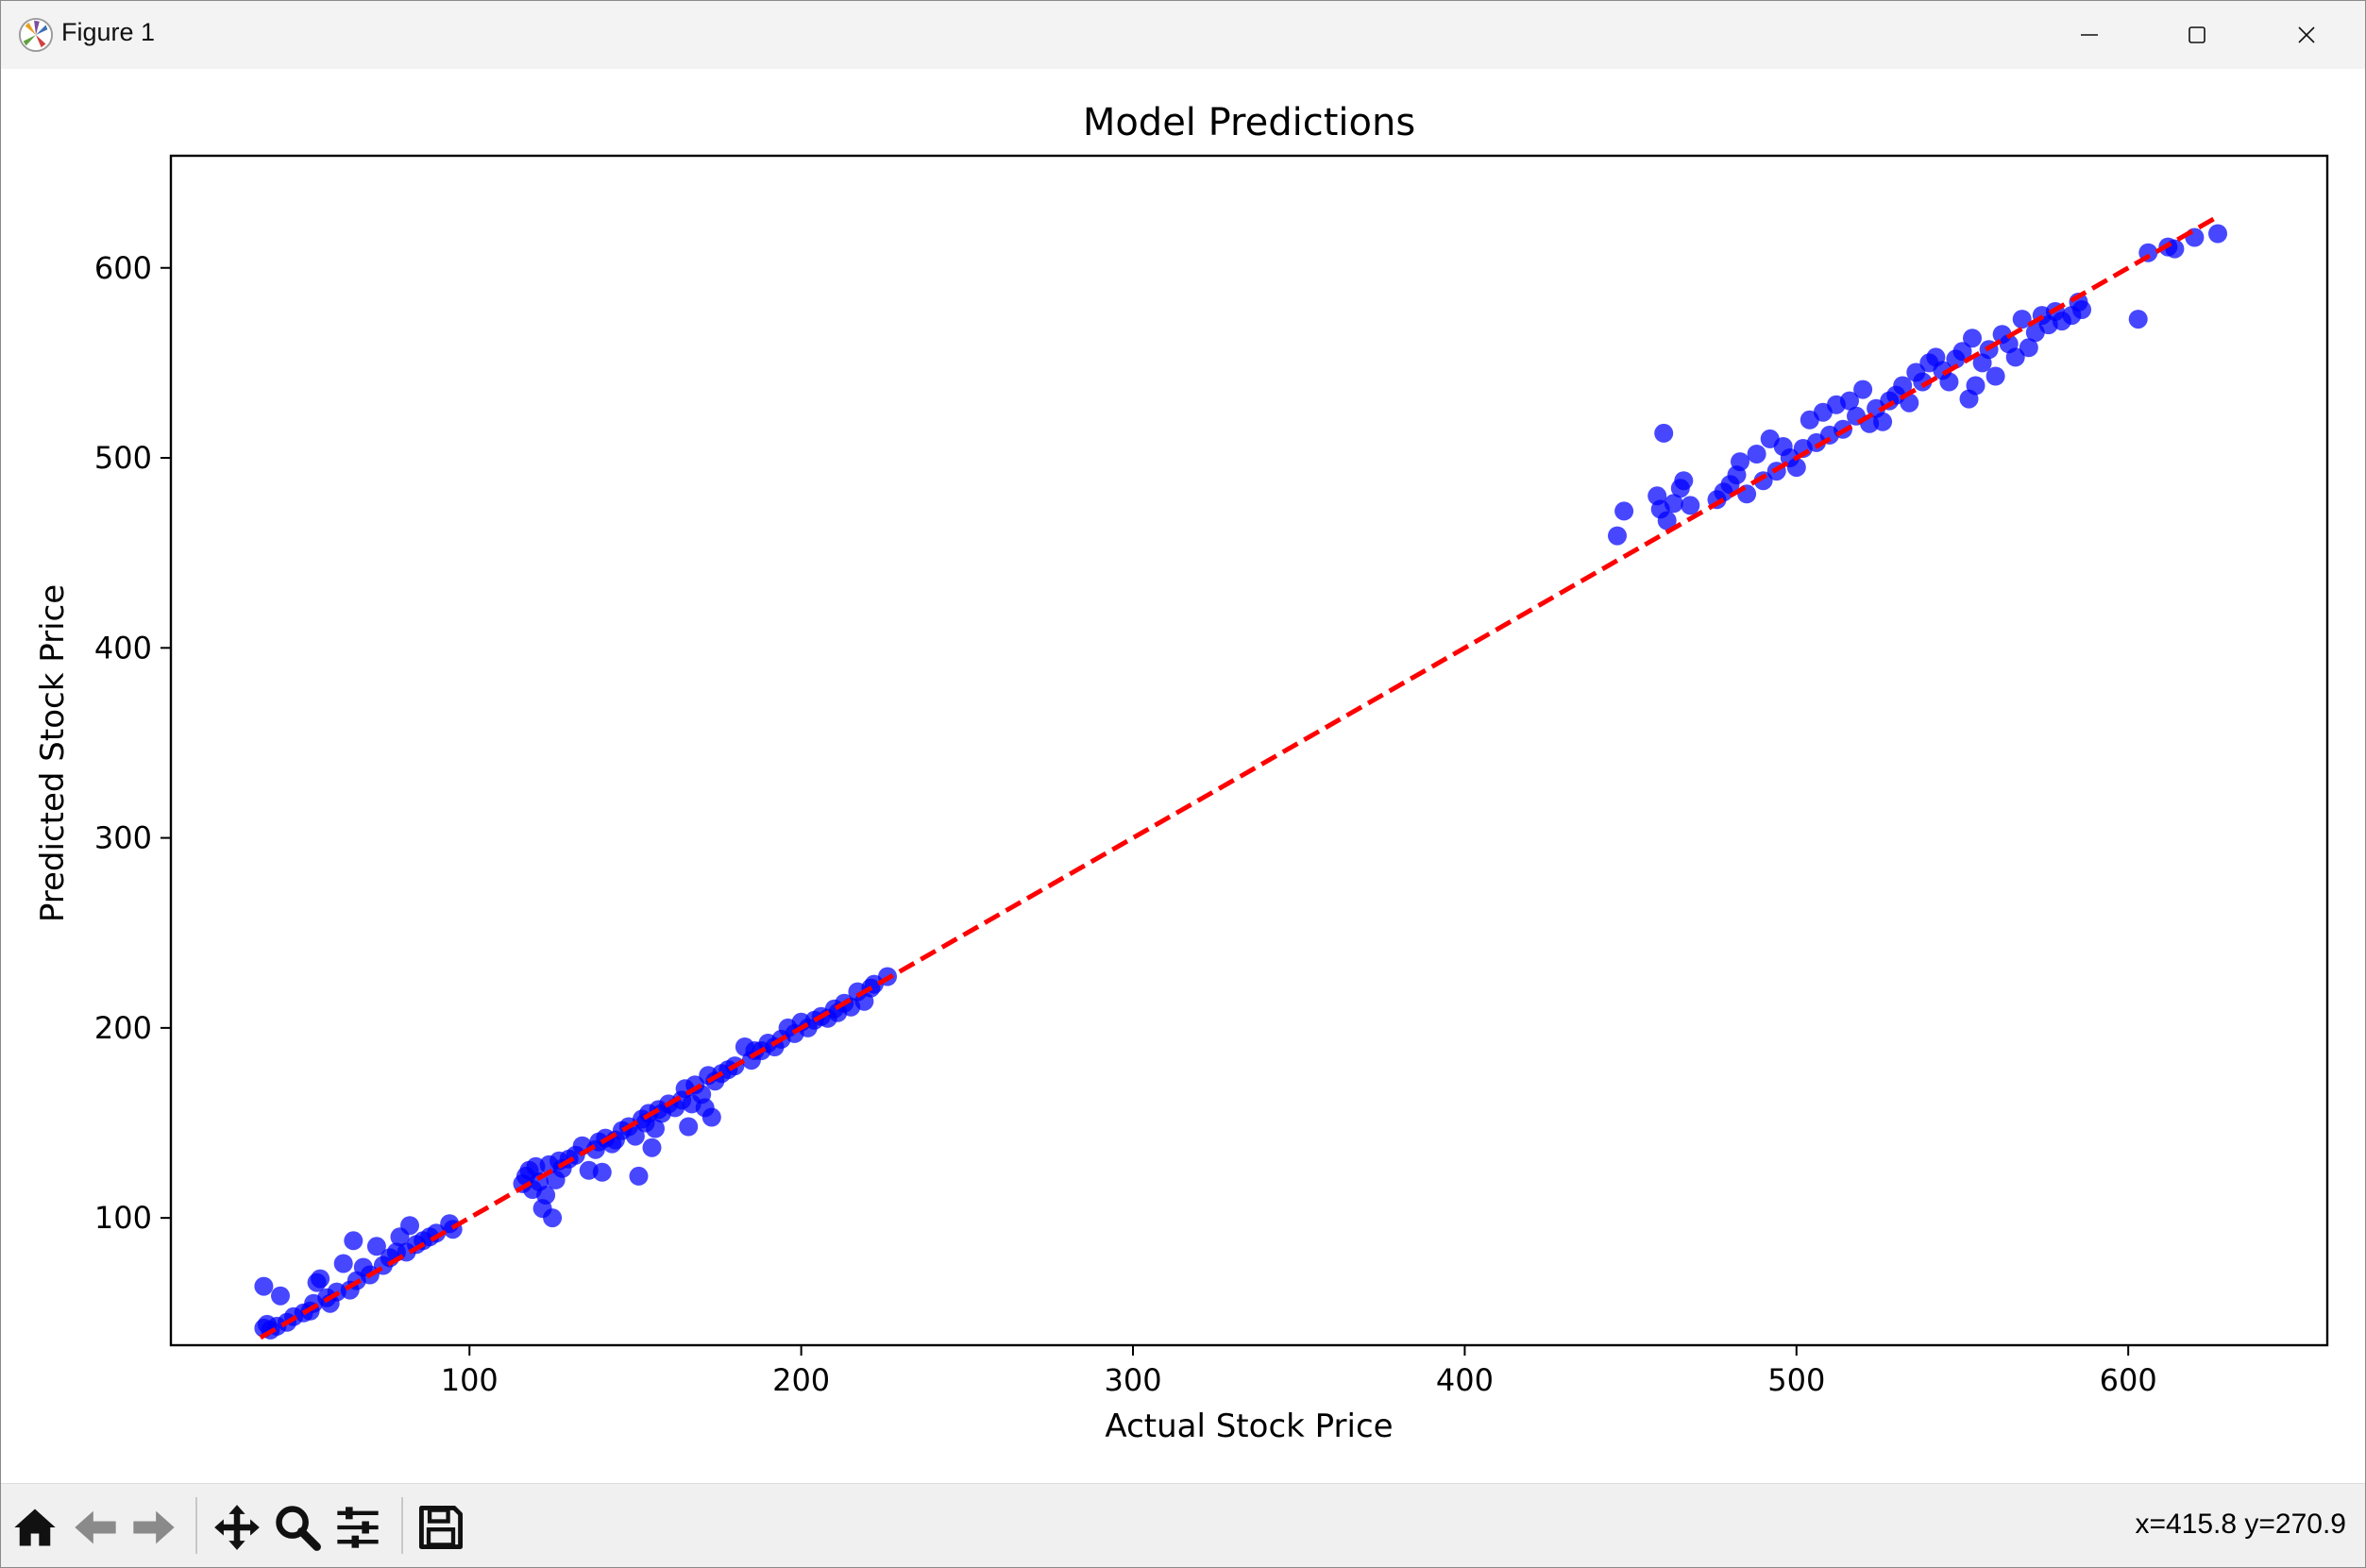 Image resolution: width=2366 pixels, height=1568 pixels. I want to click on x-tick-label: 500, so click(1796, 1380).